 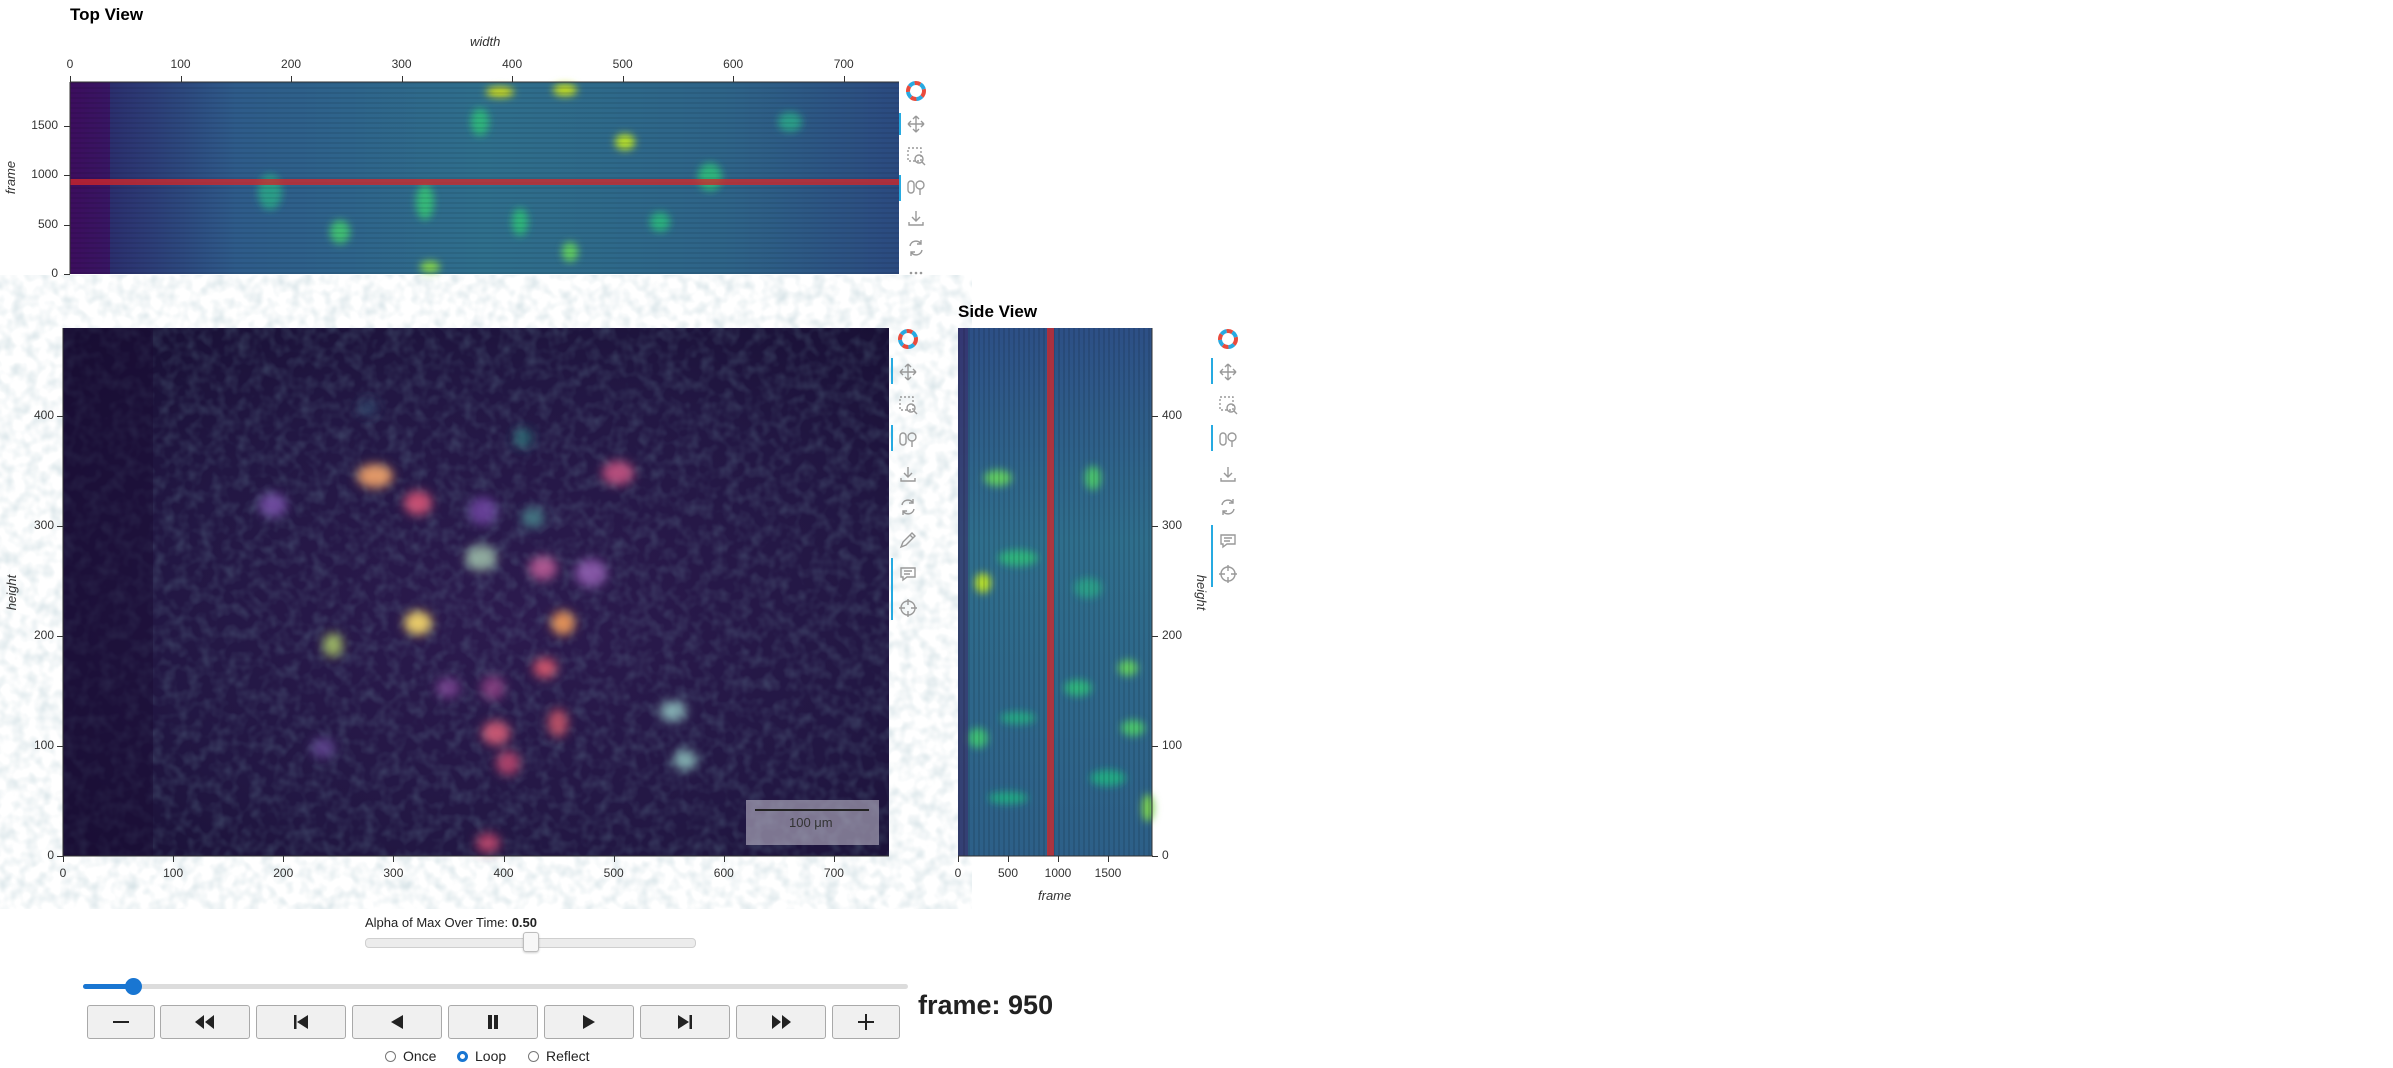 What do you see at coordinates (173, 873) in the screenshot?
I see `main-view-x-tick: 100` at bounding box center [173, 873].